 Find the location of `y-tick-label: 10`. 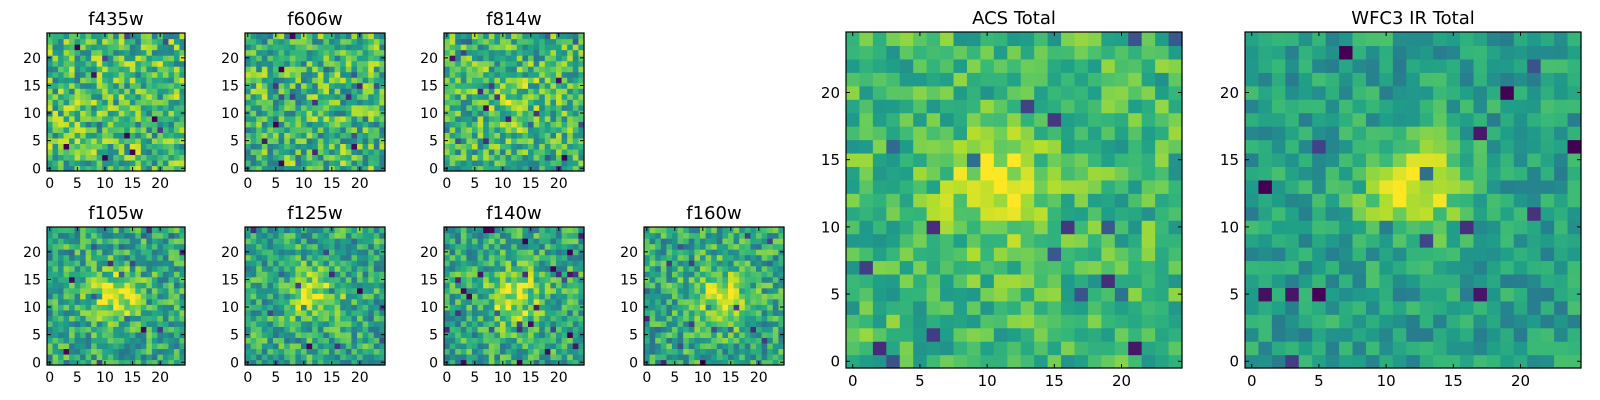

y-tick-label: 10 is located at coordinates (429, 308).